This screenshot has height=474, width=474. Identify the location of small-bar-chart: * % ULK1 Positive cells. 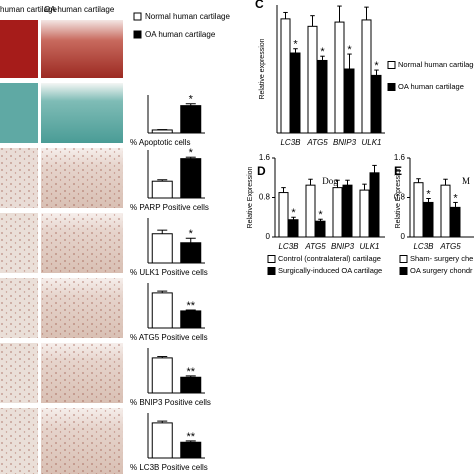
(169, 247).